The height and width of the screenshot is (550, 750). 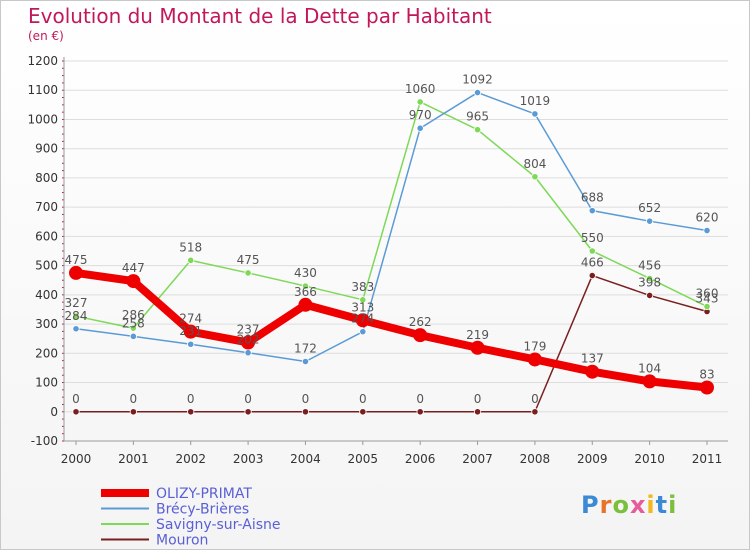 I want to click on x-tick-label: 2010, so click(x=649, y=459).